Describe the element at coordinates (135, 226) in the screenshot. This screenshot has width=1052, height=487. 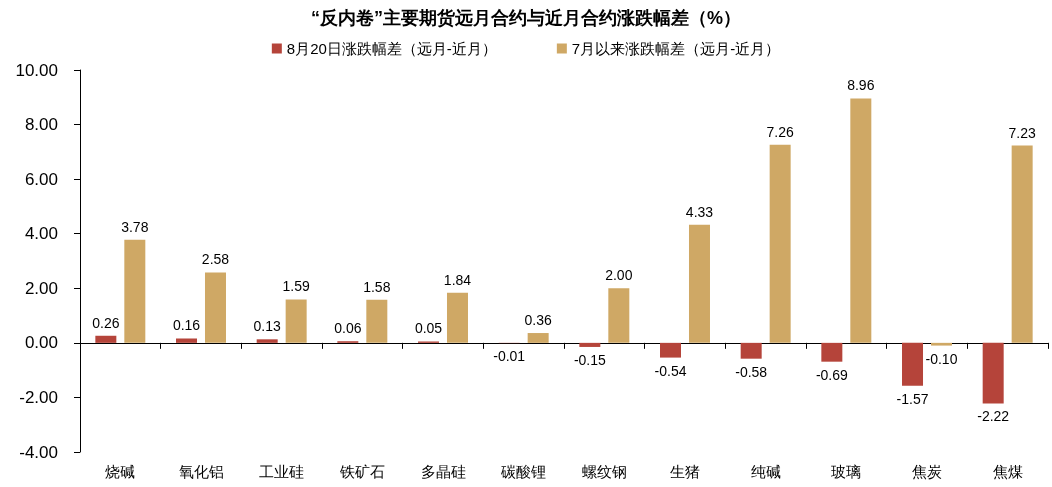
I see `data-label: 3.78` at that location.